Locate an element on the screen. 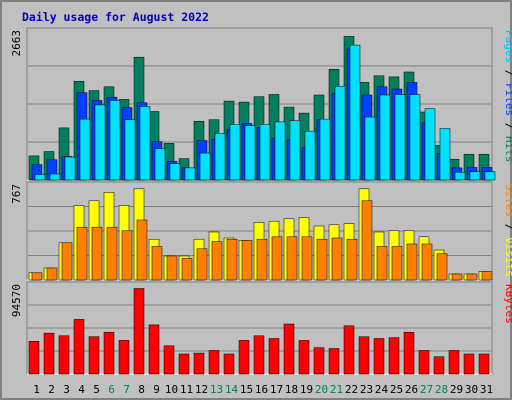  series-legend: KBytes is located at coordinates (507, 304).